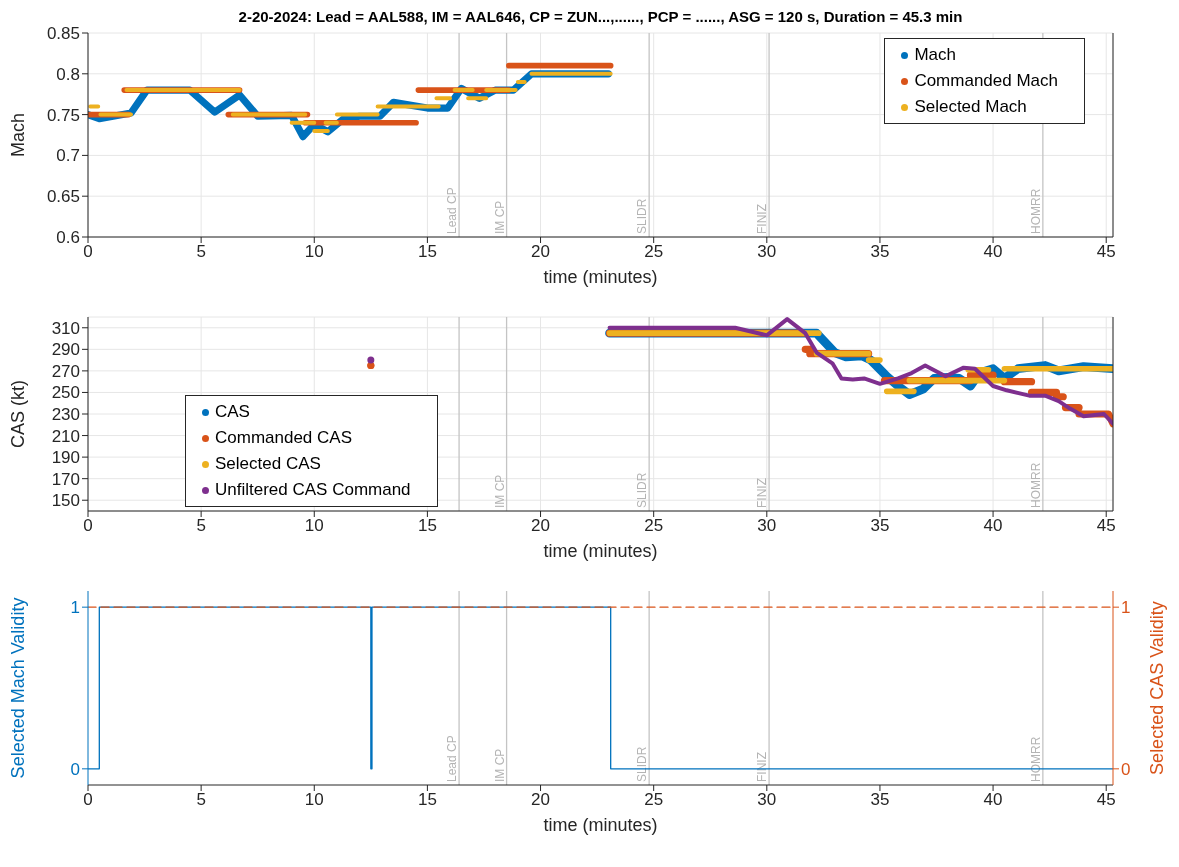 The height and width of the screenshot is (867, 1179). I want to click on y-tick-label: 190, so click(65, 458).